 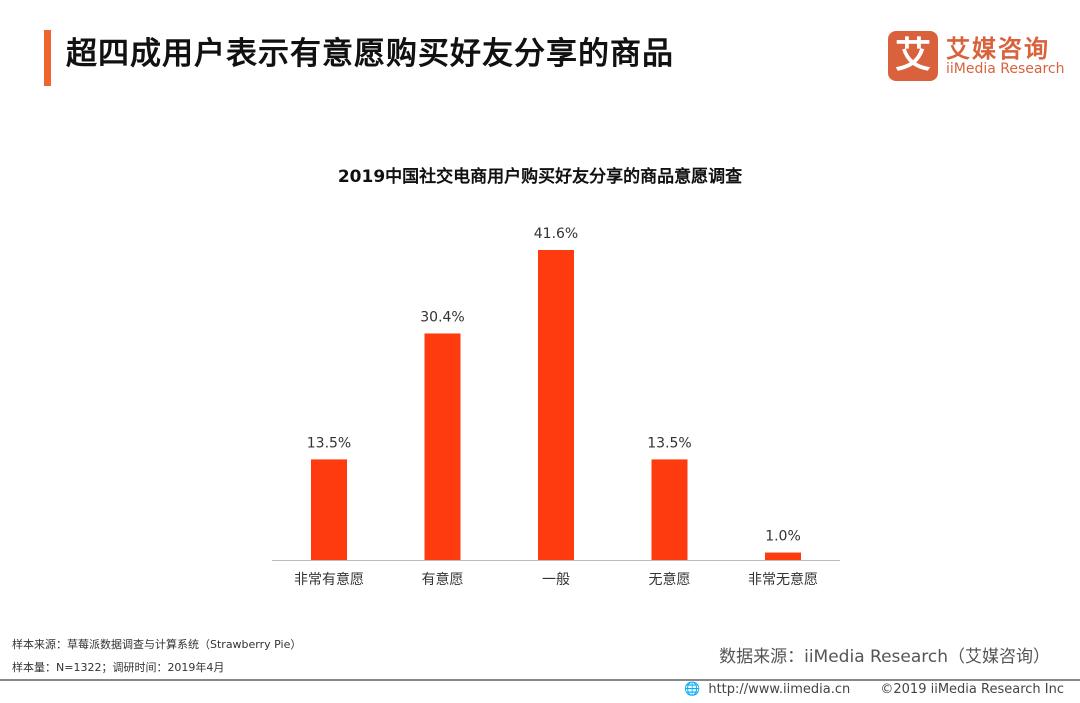 What do you see at coordinates (783, 537) in the screenshot?
I see `data-label: 1.0%` at bounding box center [783, 537].